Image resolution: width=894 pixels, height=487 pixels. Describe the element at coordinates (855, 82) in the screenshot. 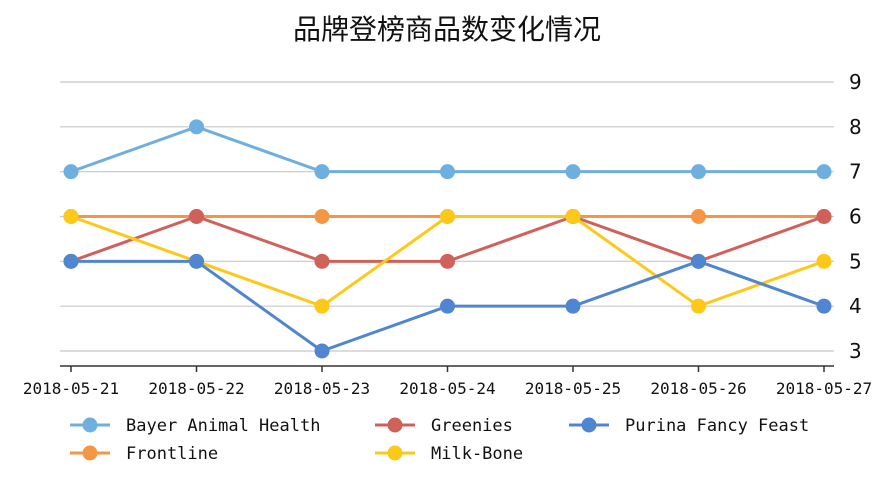

I see `y-tick-label-9: 9` at that location.